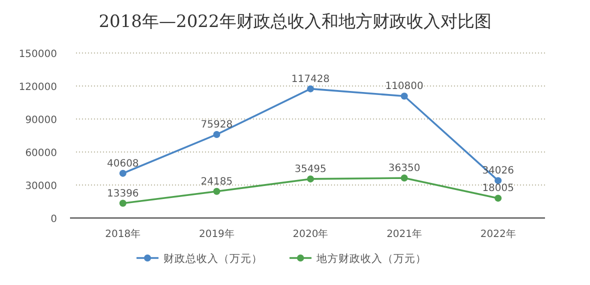 This screenshot has width=590, height=285. Describe the element at coordinates (404, 234) in the screenshot. I see `x-tick-label: 2021年` at that location.